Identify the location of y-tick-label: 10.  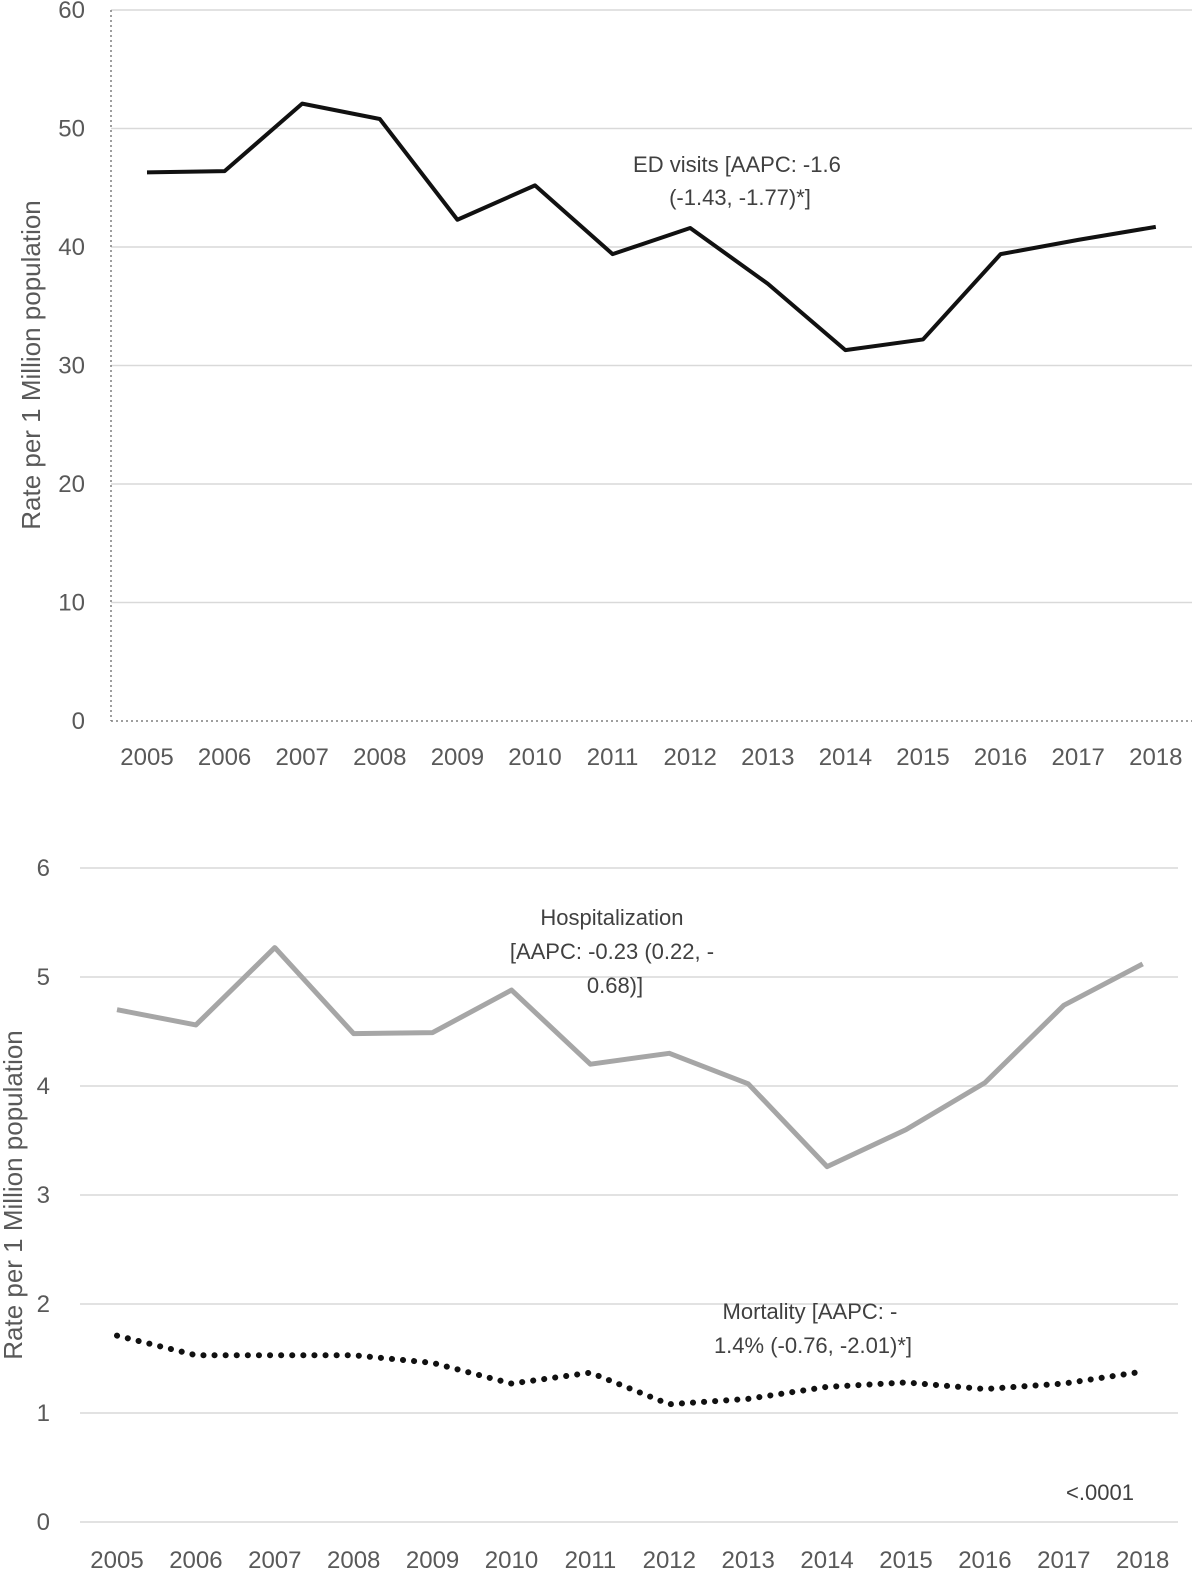
(71, 603).